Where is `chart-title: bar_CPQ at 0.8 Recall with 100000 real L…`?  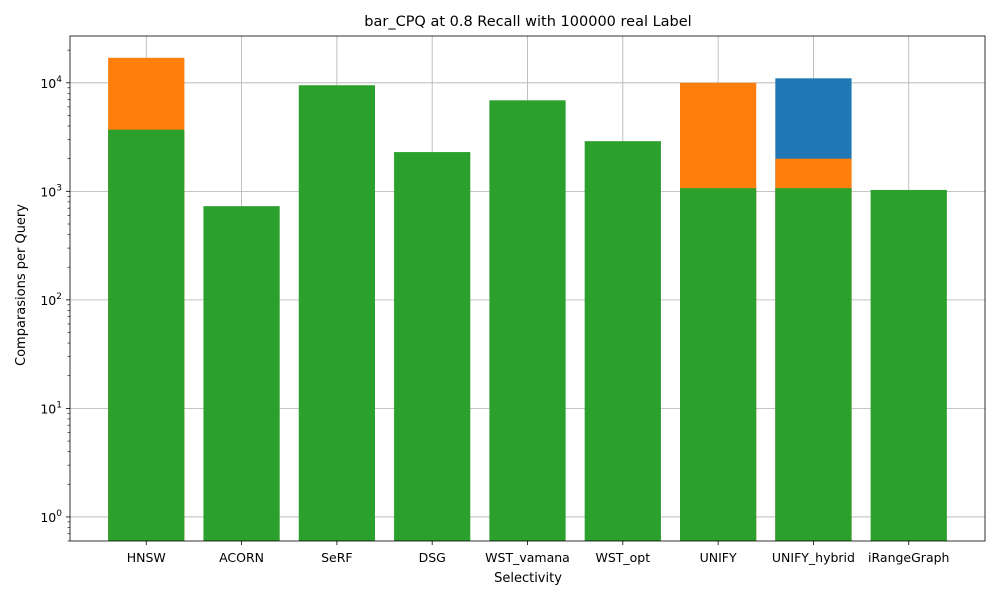
chart-title: bar_CPQ at 0.8 Recall with 100000 real L… is located at coordinates (527, 22).